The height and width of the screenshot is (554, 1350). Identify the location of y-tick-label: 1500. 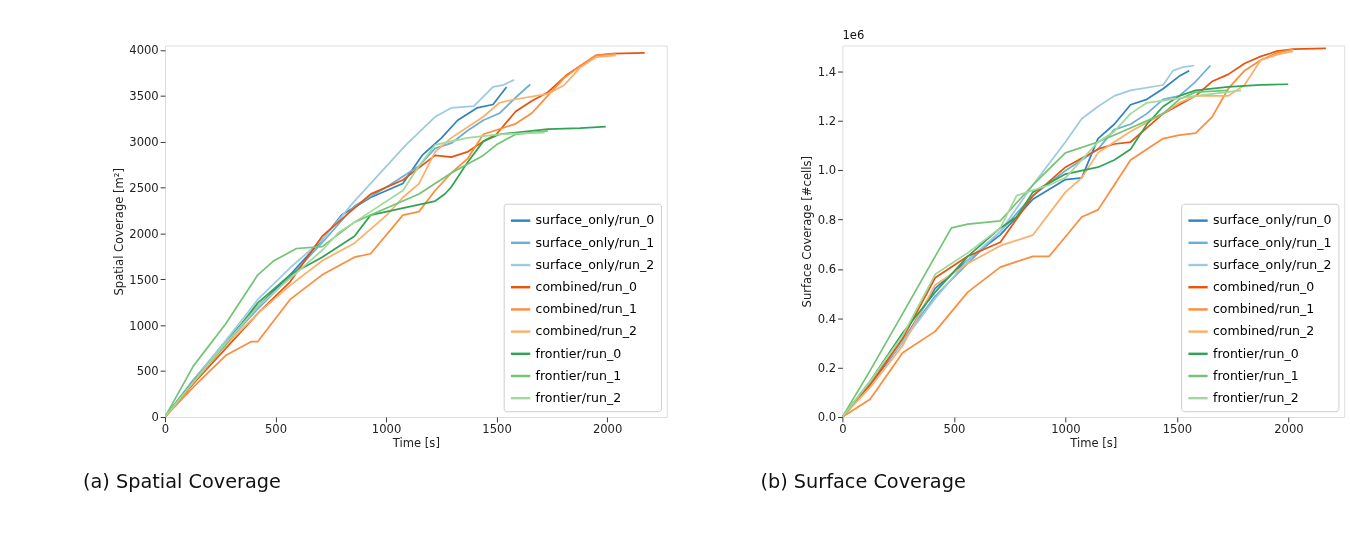
(144, 279).